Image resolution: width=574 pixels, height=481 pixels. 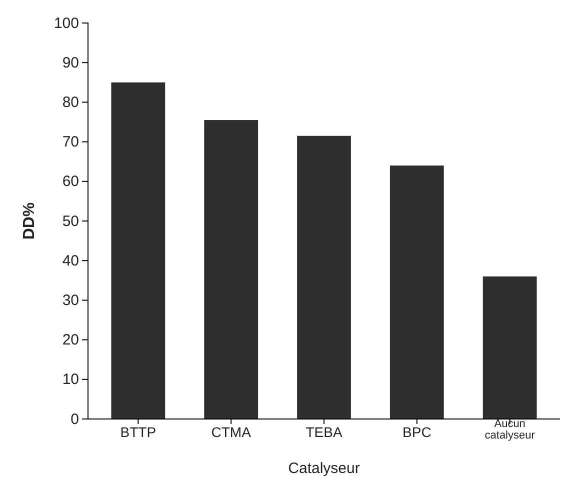 What do you see at coordinates (70, 102) in the screenshot?
I see `y-tick-label: 80` at bounding box center [70, 102].